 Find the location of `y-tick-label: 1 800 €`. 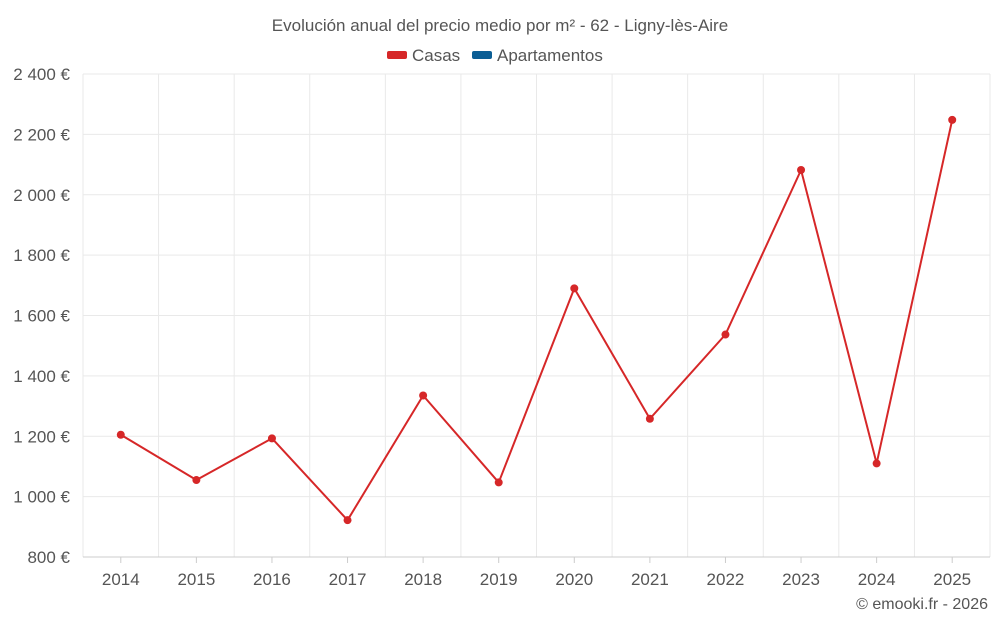

y-tick-label: 1 800 € is located at coordinates (41, 255).